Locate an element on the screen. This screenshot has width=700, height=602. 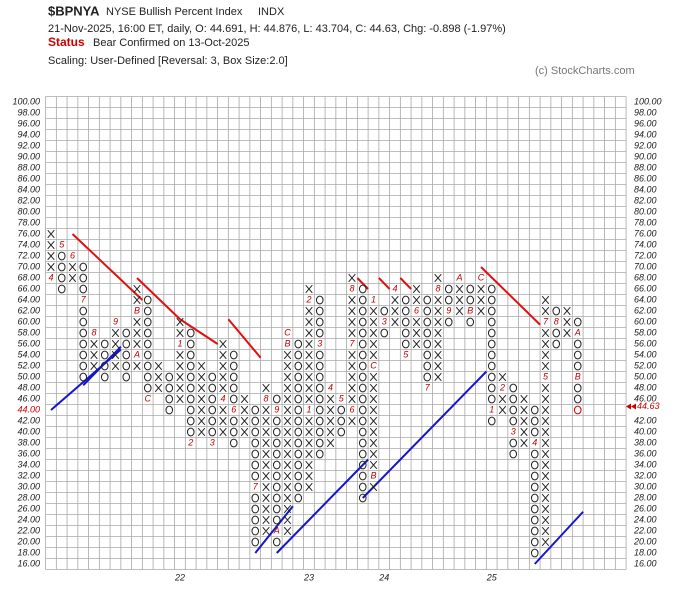
status: Bear Confirmed on 13-Oct-2025 is located at coordinates (171, 43).